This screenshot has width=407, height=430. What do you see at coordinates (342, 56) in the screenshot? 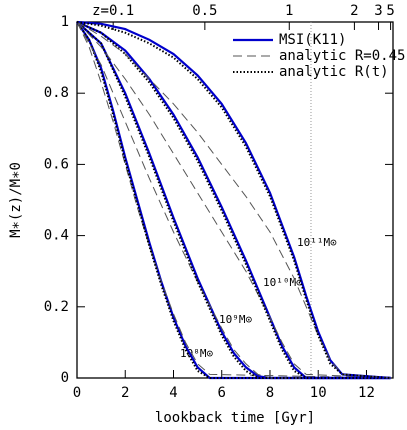
I see `legend-label: analytic R=0.45` at bounding box center [342, 56].